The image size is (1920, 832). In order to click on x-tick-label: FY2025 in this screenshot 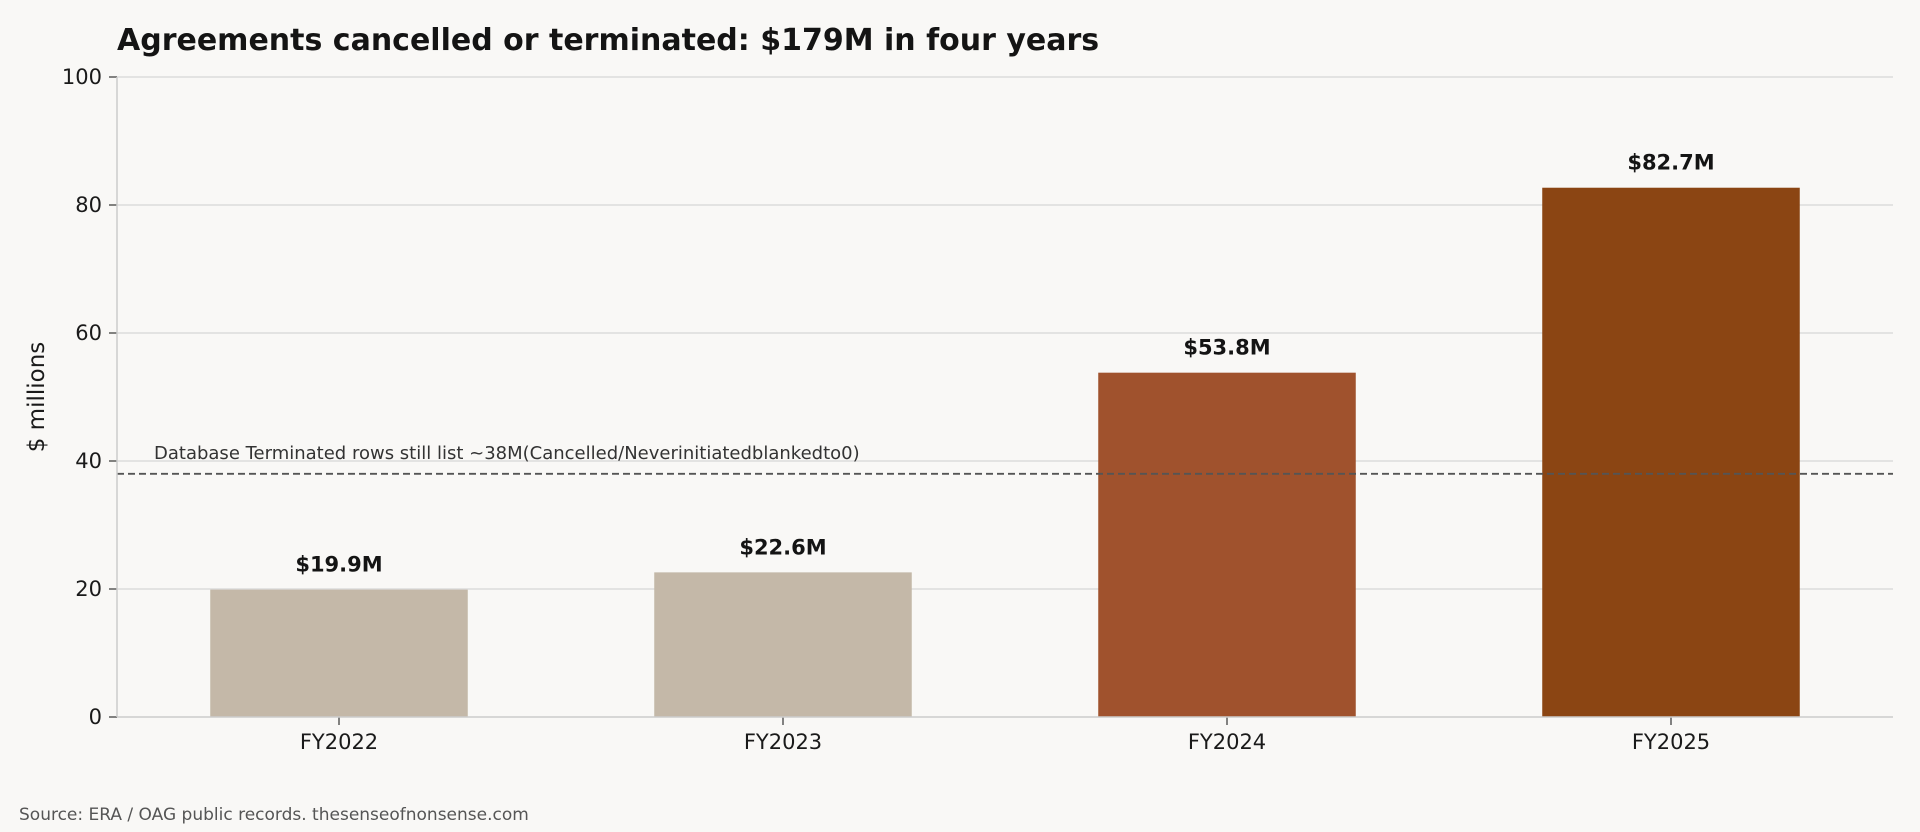, I will do `click(1671, 742)`.